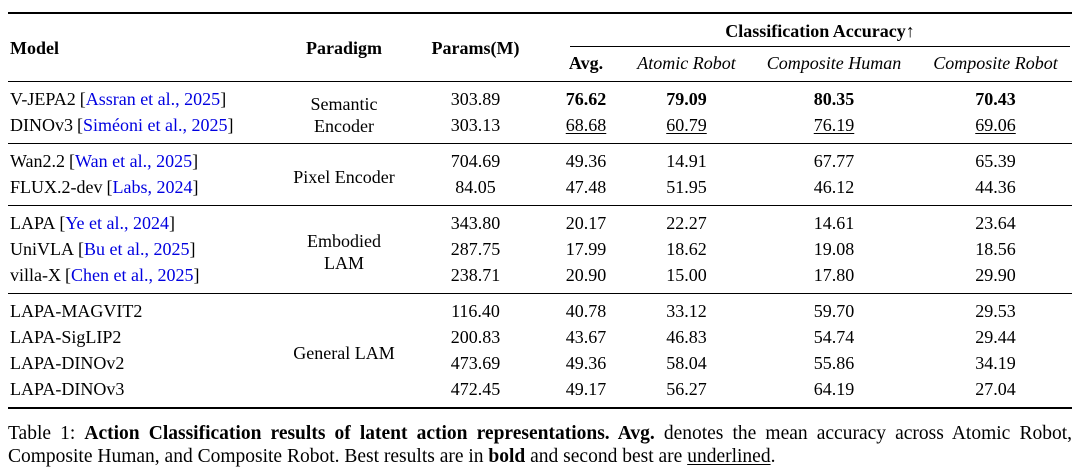 Image resolution: width=1080 pixels, height=474 pixels. What do you see at coordinates (41, 125) in the screenshot?
I see `model-name: DINOv3` at bounding box center [41, 125].